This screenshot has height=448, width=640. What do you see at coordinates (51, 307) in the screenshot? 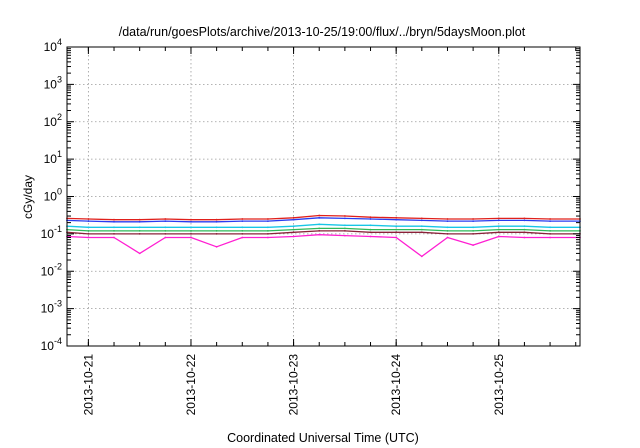
I see `y-tick-label: 10⁻³` at bounding box center [51, 307].